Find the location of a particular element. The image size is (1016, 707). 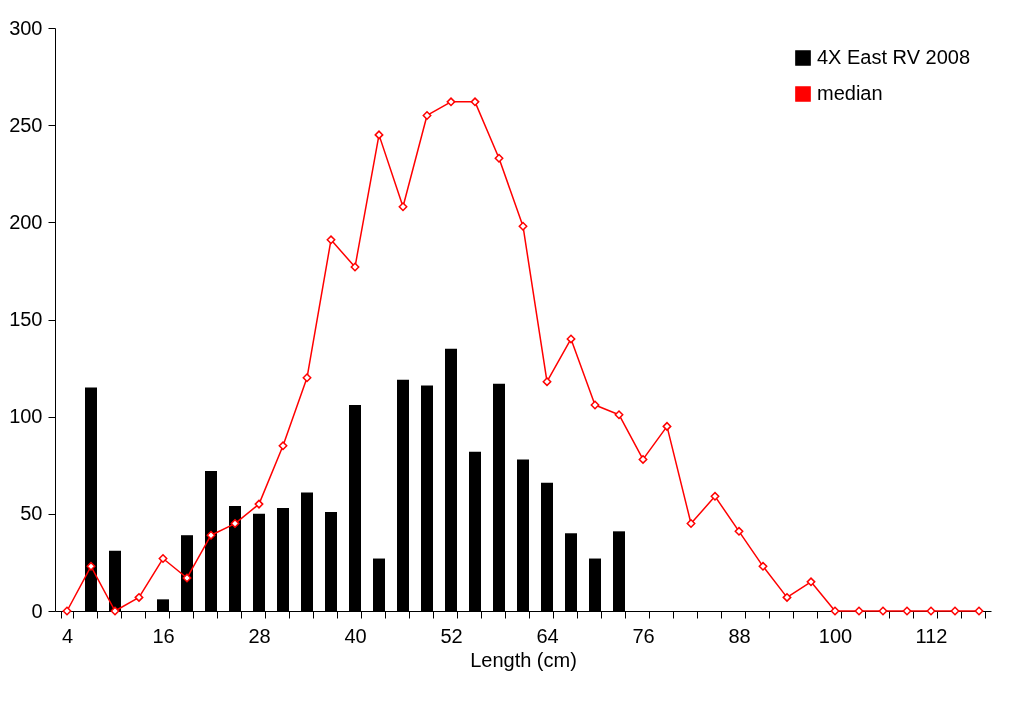

y-tick-label: 50 is located at coordinates (31, 513).